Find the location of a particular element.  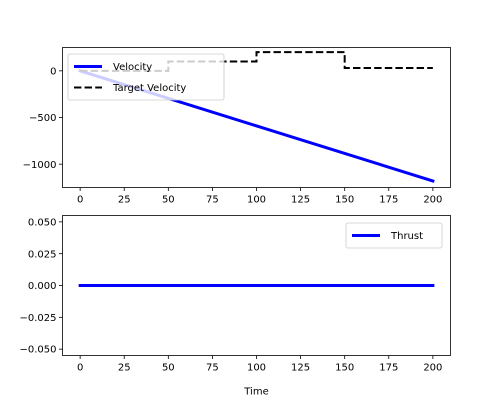

y-tick-label: 0.000 is located at coordinates (42, 286).